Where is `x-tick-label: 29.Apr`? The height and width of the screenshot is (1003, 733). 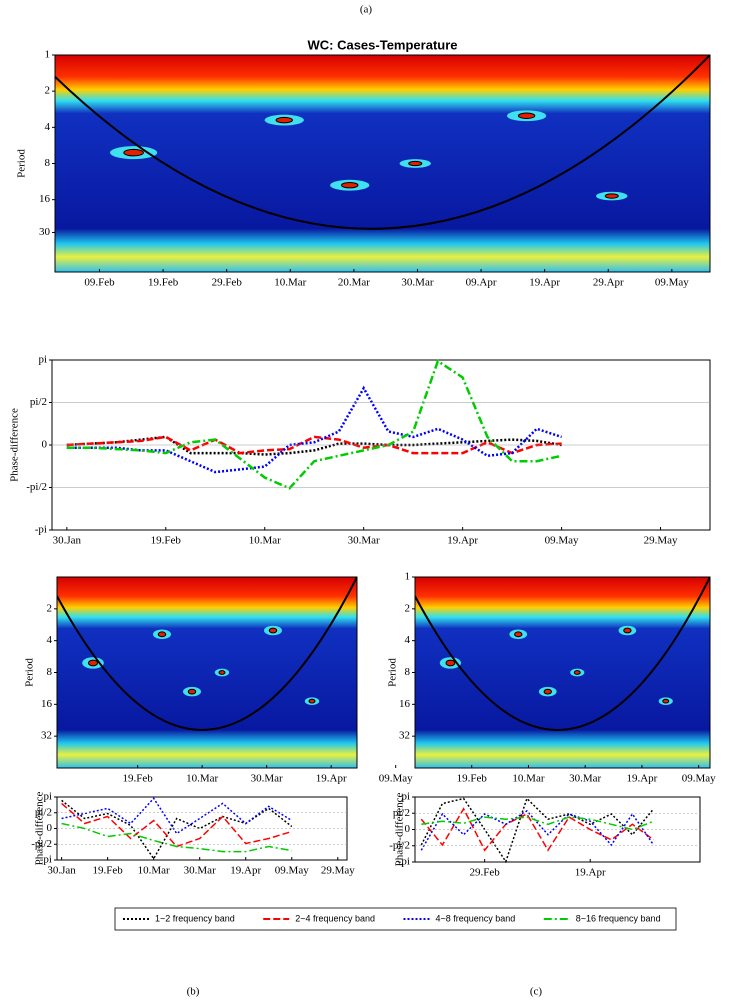
x-tick-label: 29.Apr is located at coordinates (608, 283).